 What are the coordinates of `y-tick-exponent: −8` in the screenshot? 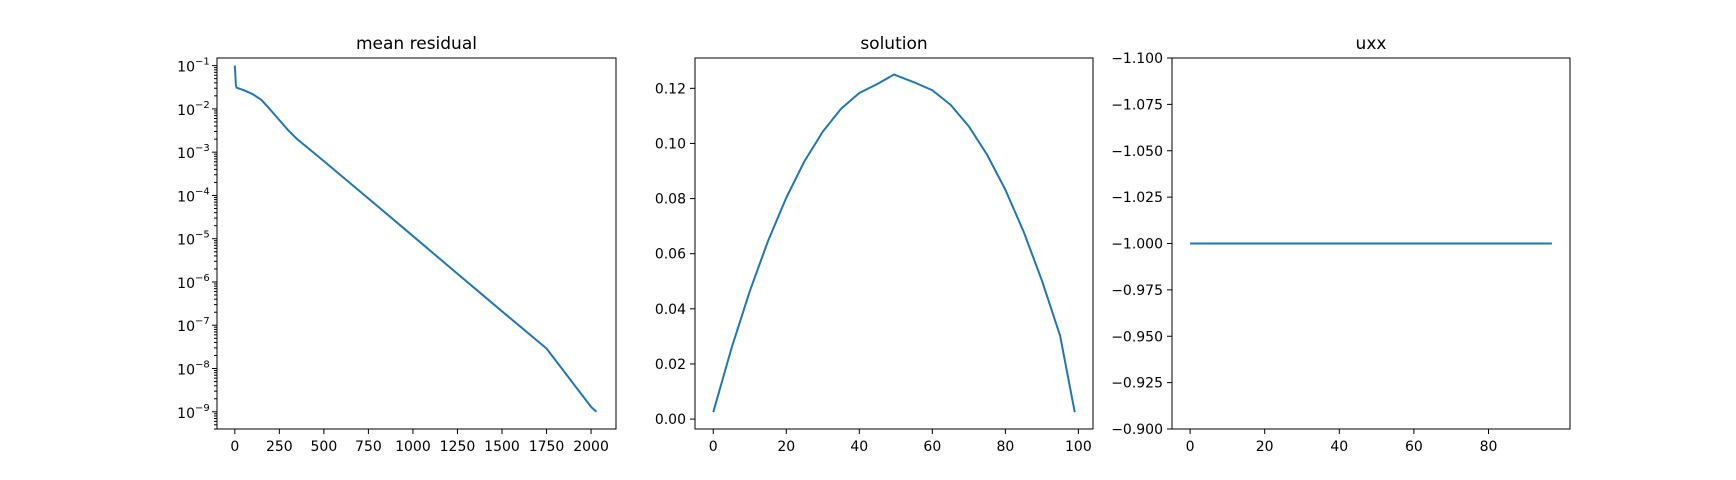 It's located at (202, 365).